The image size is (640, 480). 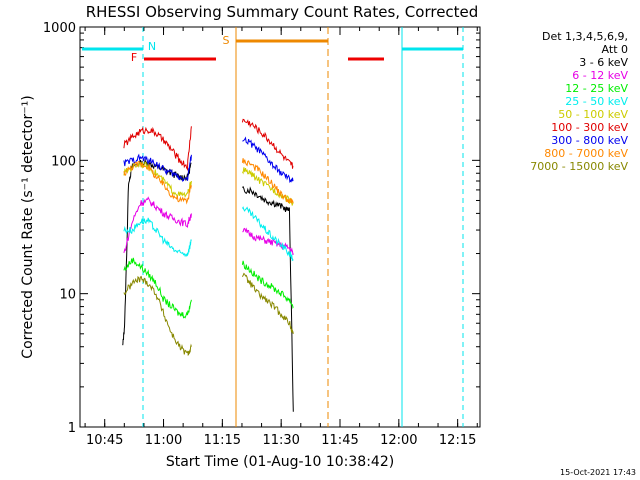 I want to click on legend-header: Det 1,3,4,5,6,9,, so click(x=584, y=36).